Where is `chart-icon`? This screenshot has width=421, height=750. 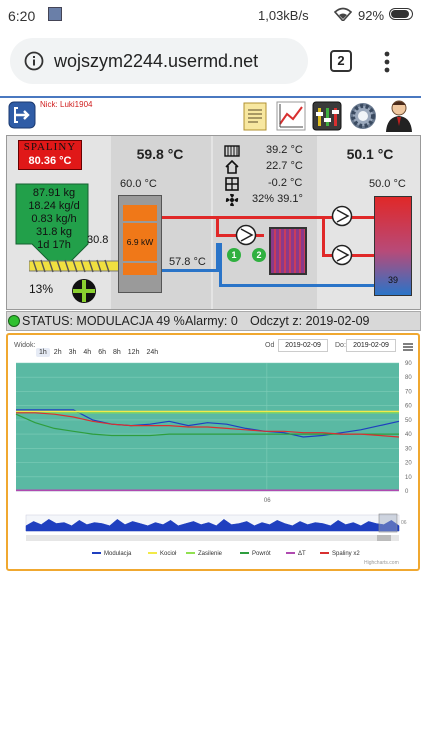 chart-icon is located at coordinates (291, 116).